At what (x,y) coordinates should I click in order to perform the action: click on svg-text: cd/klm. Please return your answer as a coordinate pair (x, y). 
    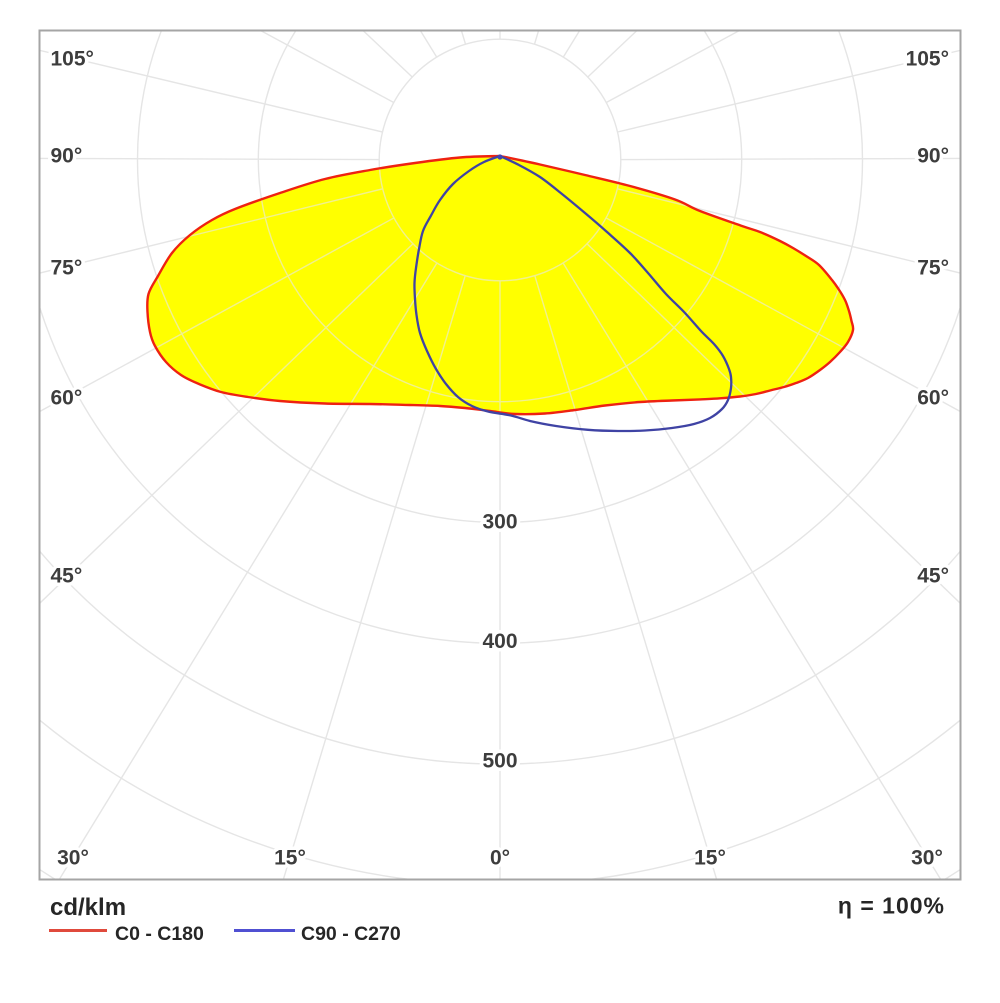
    Looking at the image, I should click on (88, 907).